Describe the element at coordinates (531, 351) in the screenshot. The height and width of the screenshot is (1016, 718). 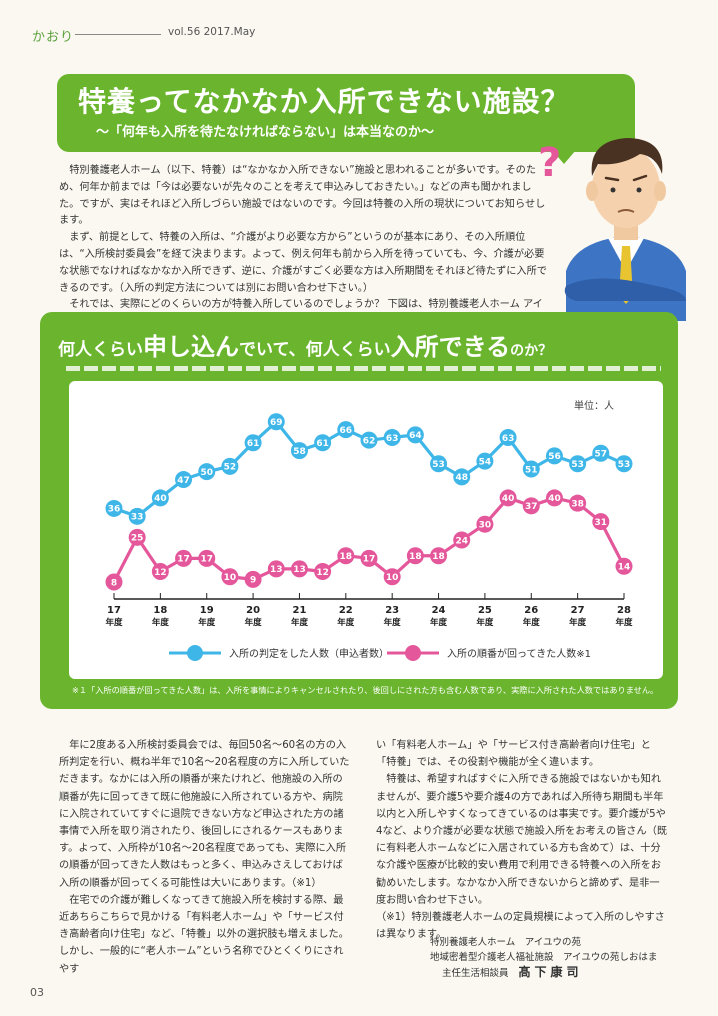
I see `chart-title-part: のか？` at that location.